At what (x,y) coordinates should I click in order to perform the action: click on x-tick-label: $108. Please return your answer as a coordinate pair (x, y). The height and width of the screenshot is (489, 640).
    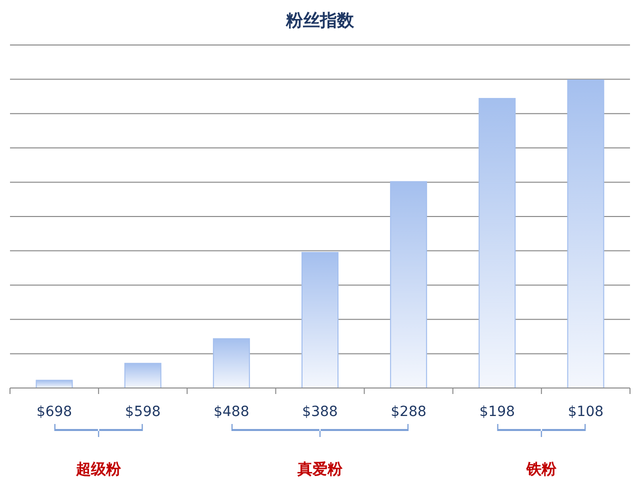
    Looking at the image, I should click on (586, 412).